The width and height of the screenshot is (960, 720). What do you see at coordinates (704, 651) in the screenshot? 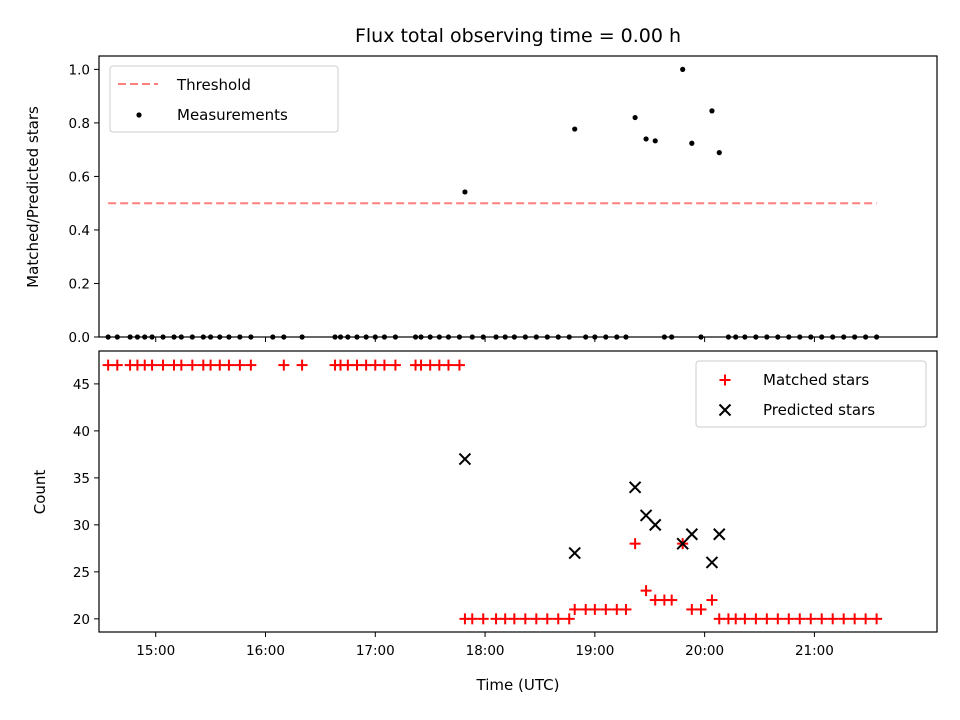
I see `bottom-x-tick-label: 20:00` at bounding box center [704, 651].